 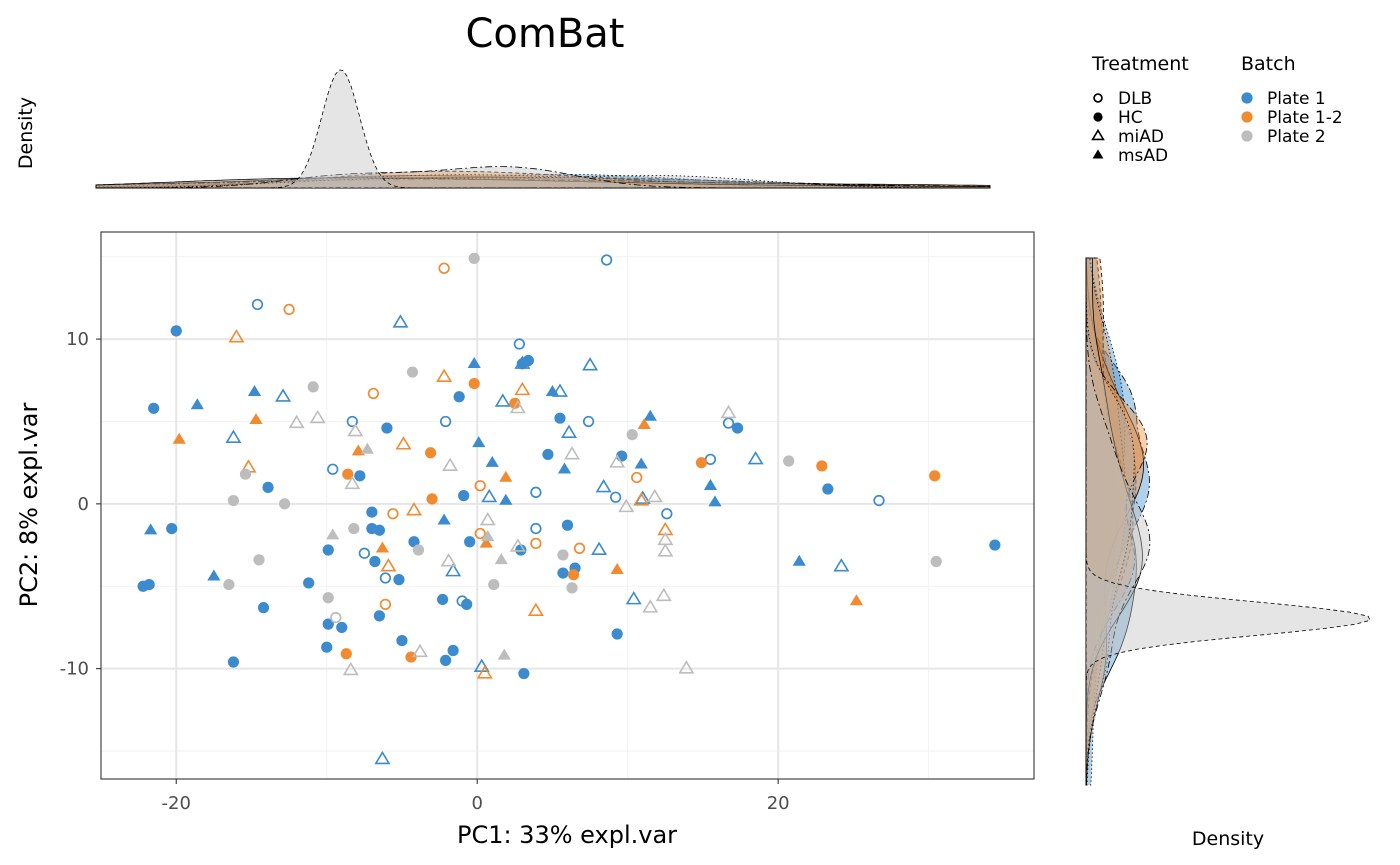 What do you see at coordinates (26, 133) in the screenshot?
I see `top-density-label: Density` at bounding box center [26, 133].